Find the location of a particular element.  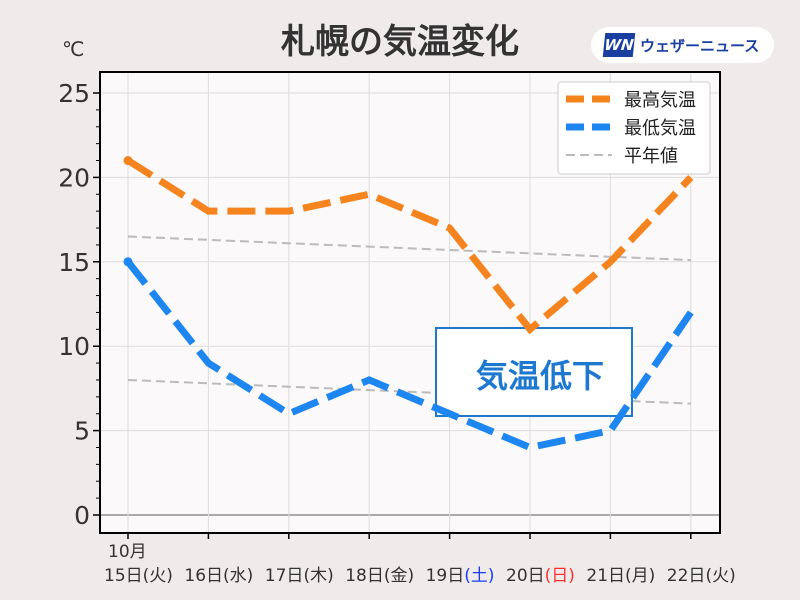

x-tick-label: 15日(火) is located at coordinates (138, 576).